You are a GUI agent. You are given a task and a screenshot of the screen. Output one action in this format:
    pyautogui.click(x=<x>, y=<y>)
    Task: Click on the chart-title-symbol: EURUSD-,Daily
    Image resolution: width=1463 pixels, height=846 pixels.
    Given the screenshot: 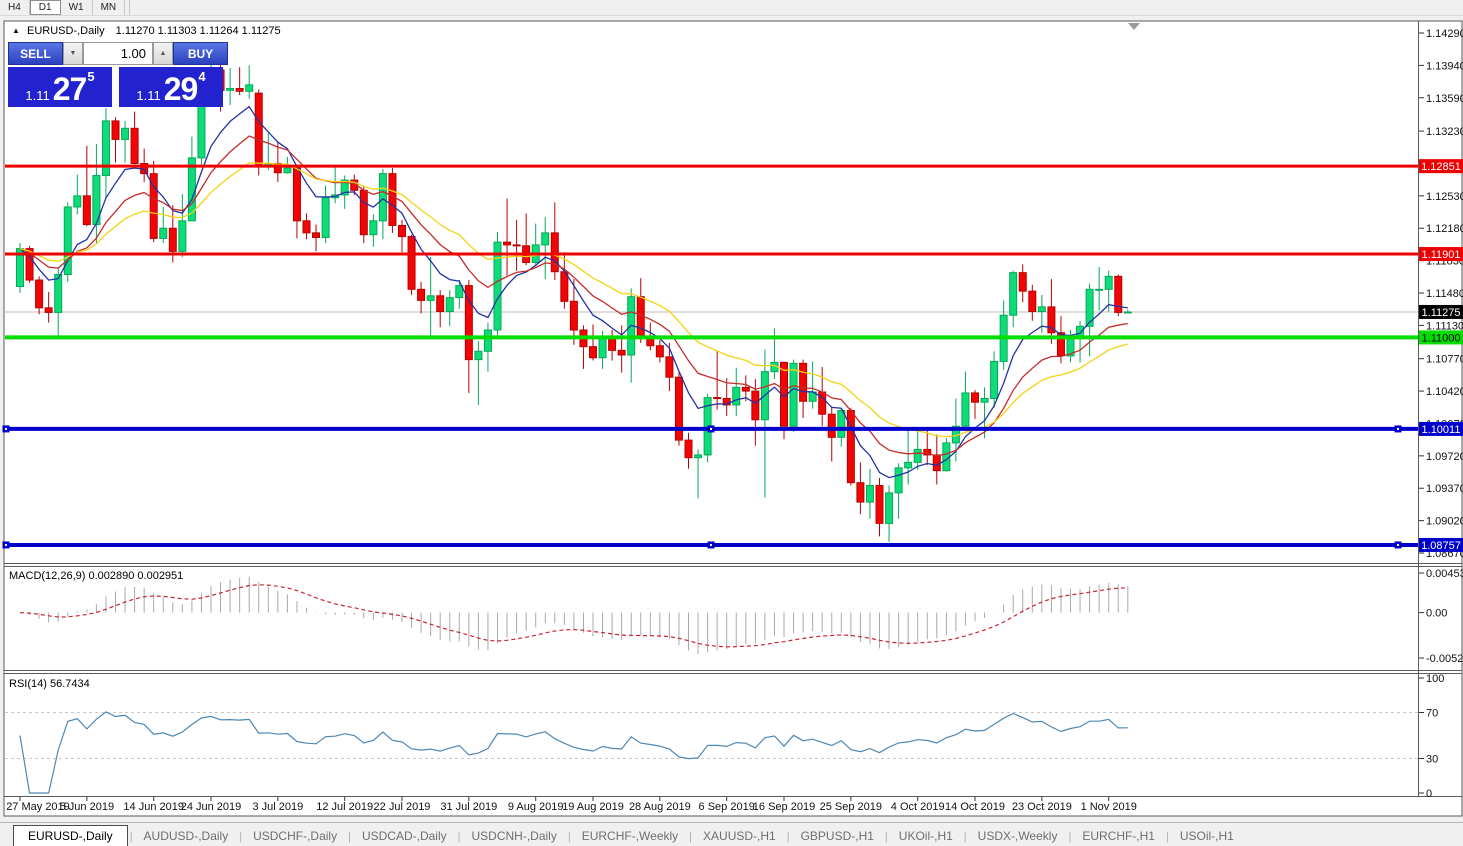 What is the action you would take?
    pyautogui.click(x=65, y=31)
    